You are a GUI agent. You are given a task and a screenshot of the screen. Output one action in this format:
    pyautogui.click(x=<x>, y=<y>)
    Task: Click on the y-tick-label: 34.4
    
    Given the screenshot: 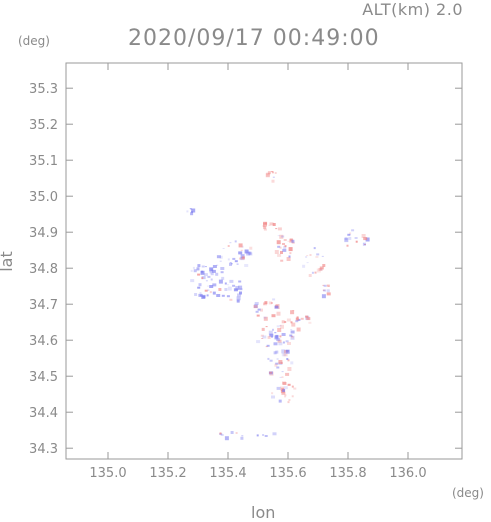 What is the action you would take?
    pyautogui.click(x=43, y=413)
    